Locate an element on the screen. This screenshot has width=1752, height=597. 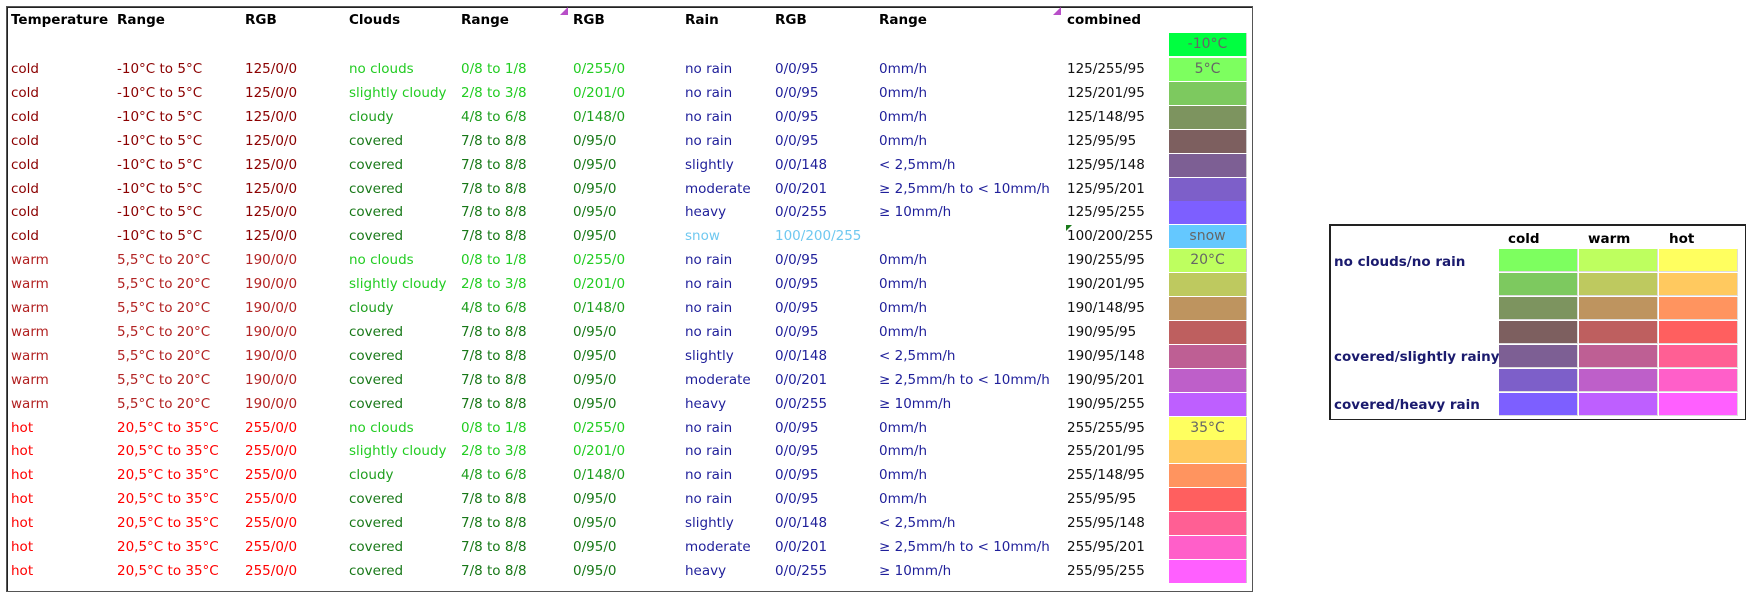
cell-combined: 190/95/148 is located at coordinates (1106, 355).